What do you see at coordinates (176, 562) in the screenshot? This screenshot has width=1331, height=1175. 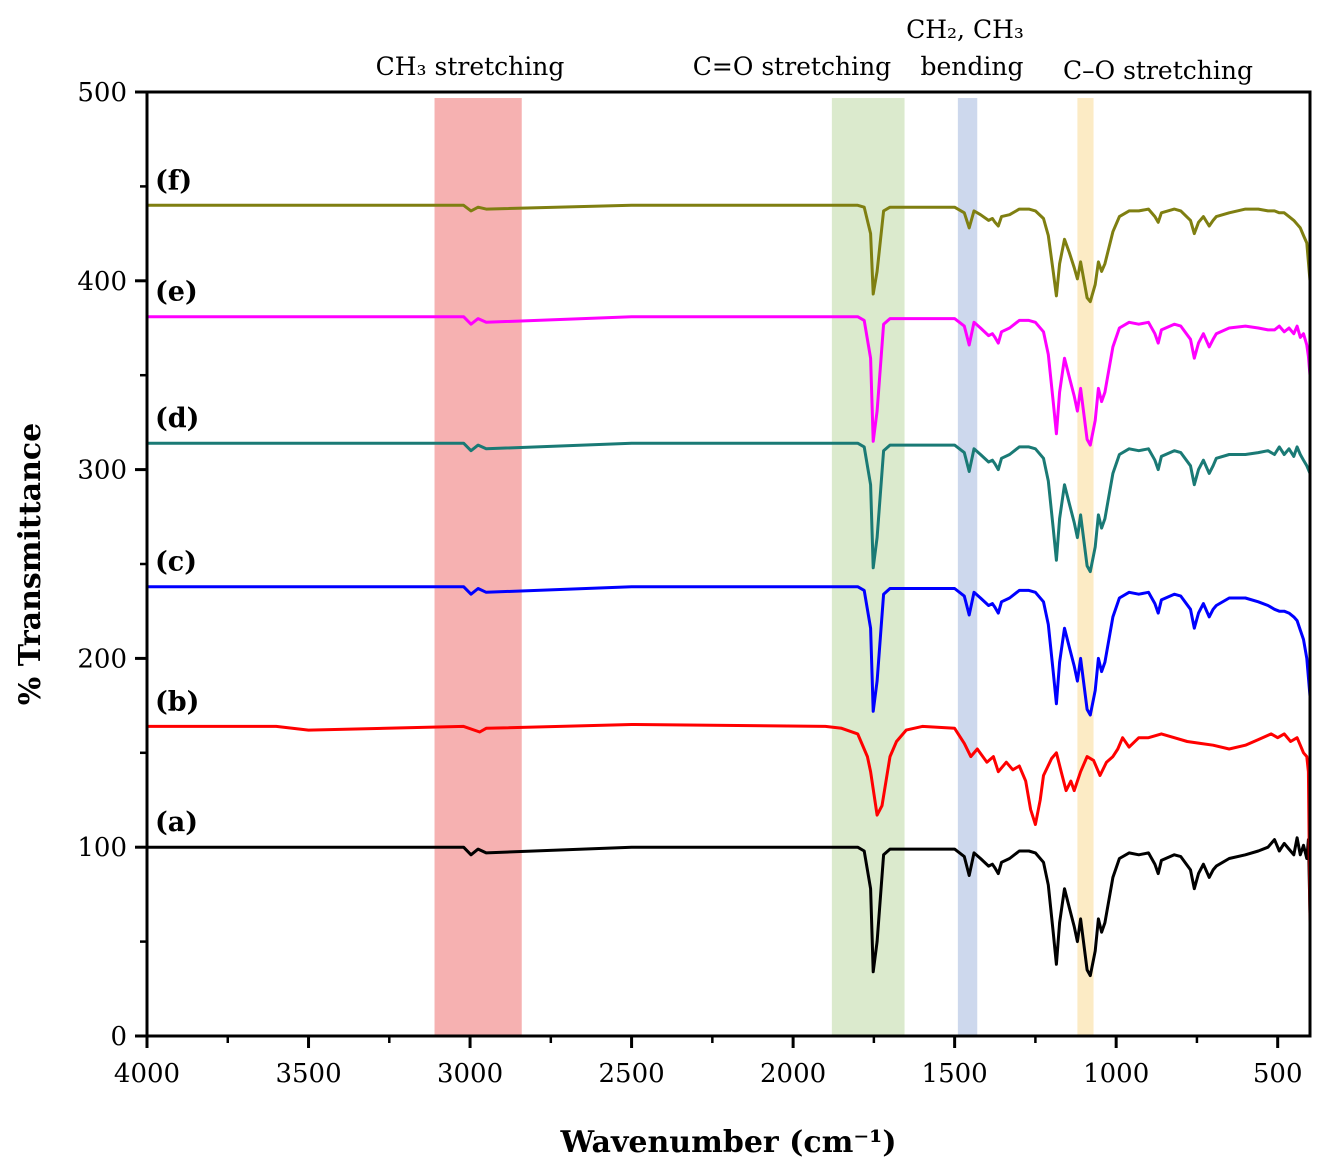 I see `series-label-c: (c)` at bounding box center [176, 562].